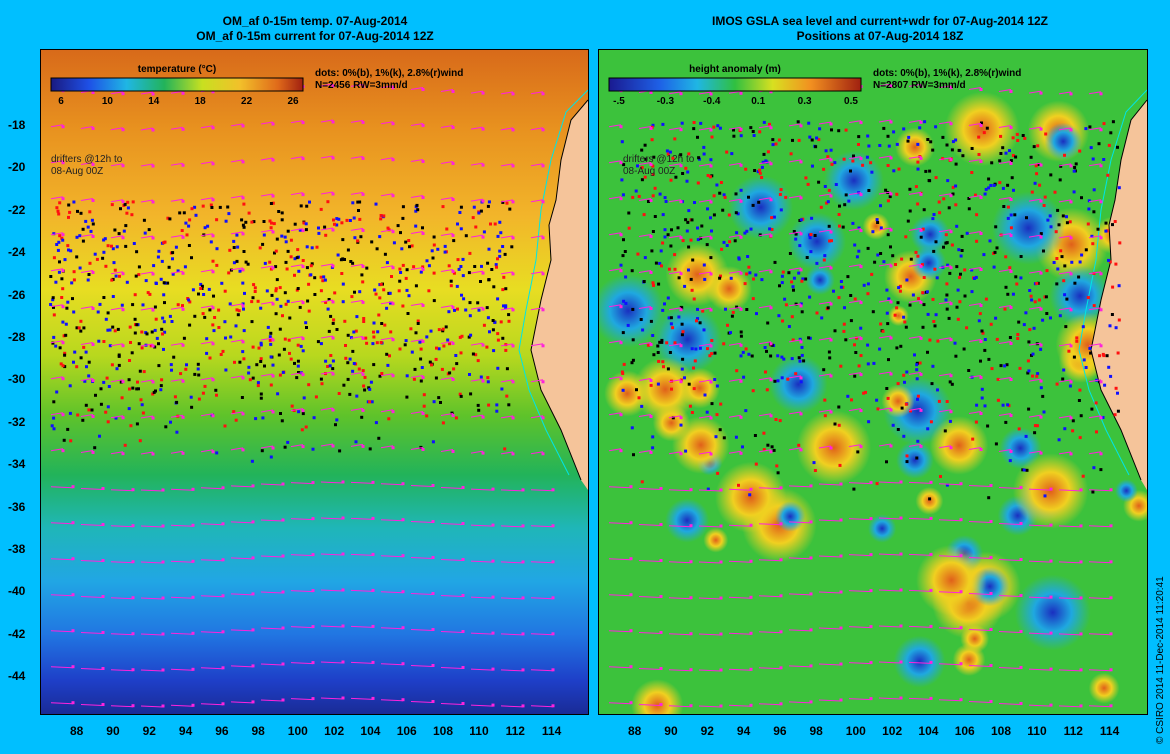 This screenshot has width=1170, height=754. Describe the element at coordinates (964, 731) in the screenshot. I see `lon-tick-label: 106` at that location.